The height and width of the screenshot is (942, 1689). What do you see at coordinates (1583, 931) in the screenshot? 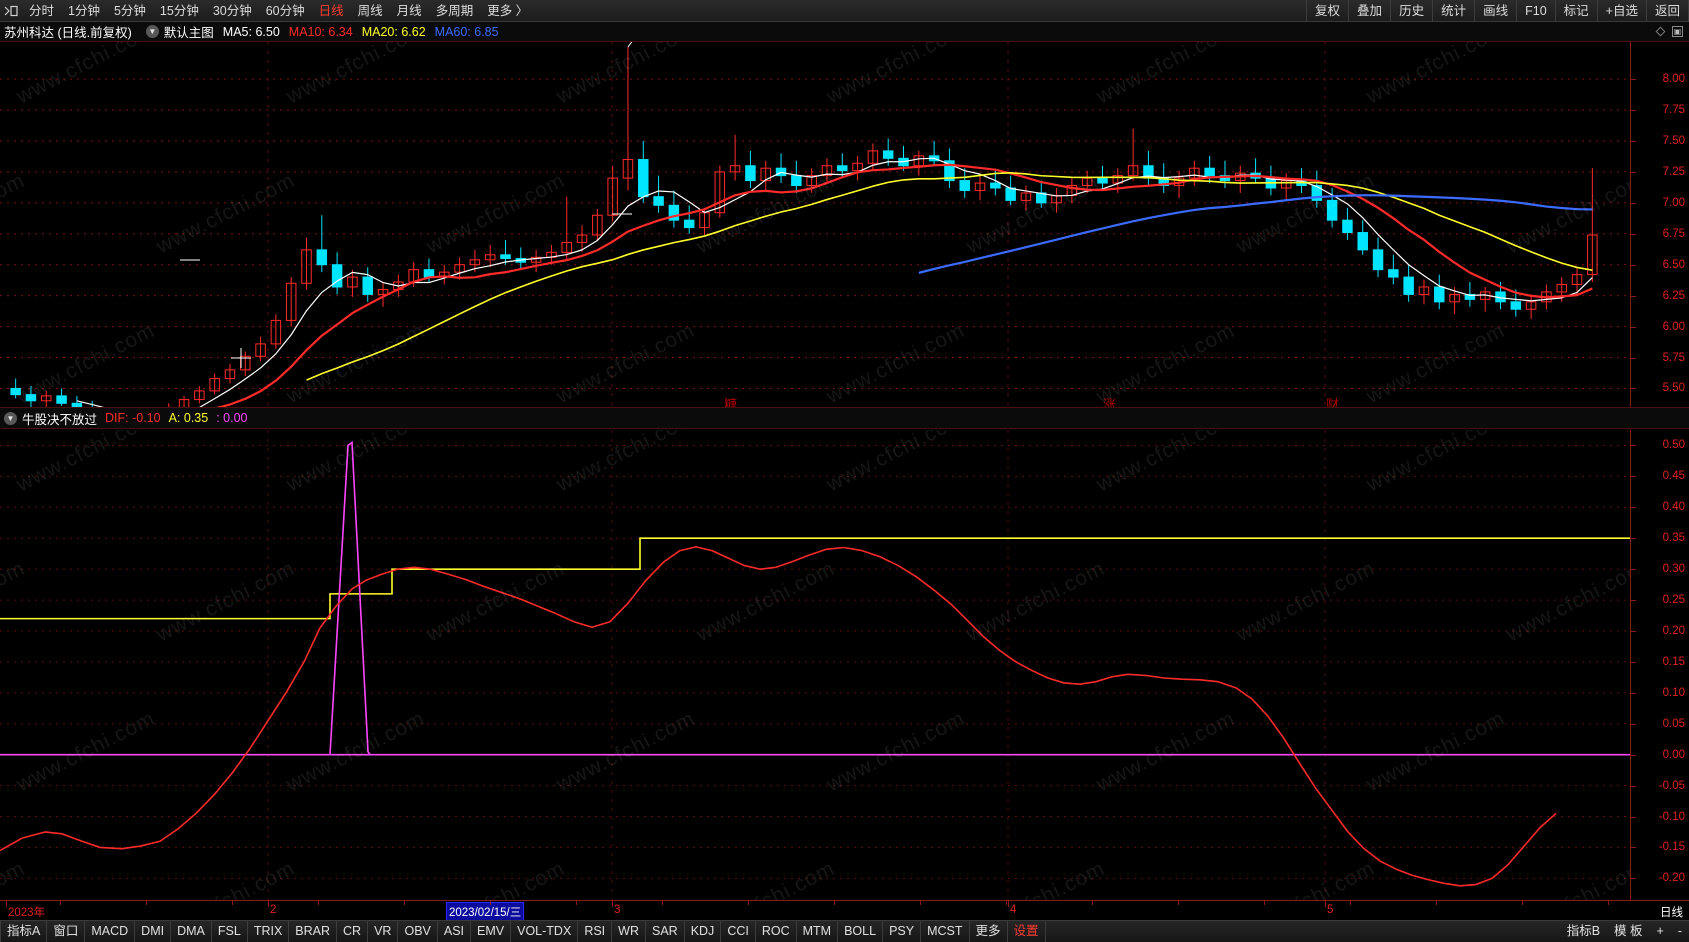
I see `bottom-right-0: 指标B` at bounding box center [1583, 931].